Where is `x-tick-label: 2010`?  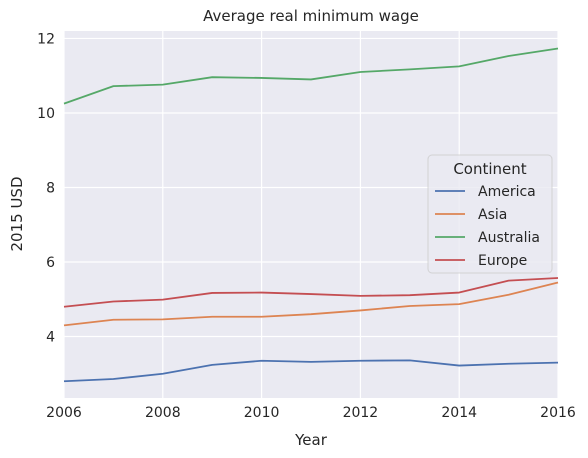
x-tick-label: 2010 is located at coordinates (262, 413).